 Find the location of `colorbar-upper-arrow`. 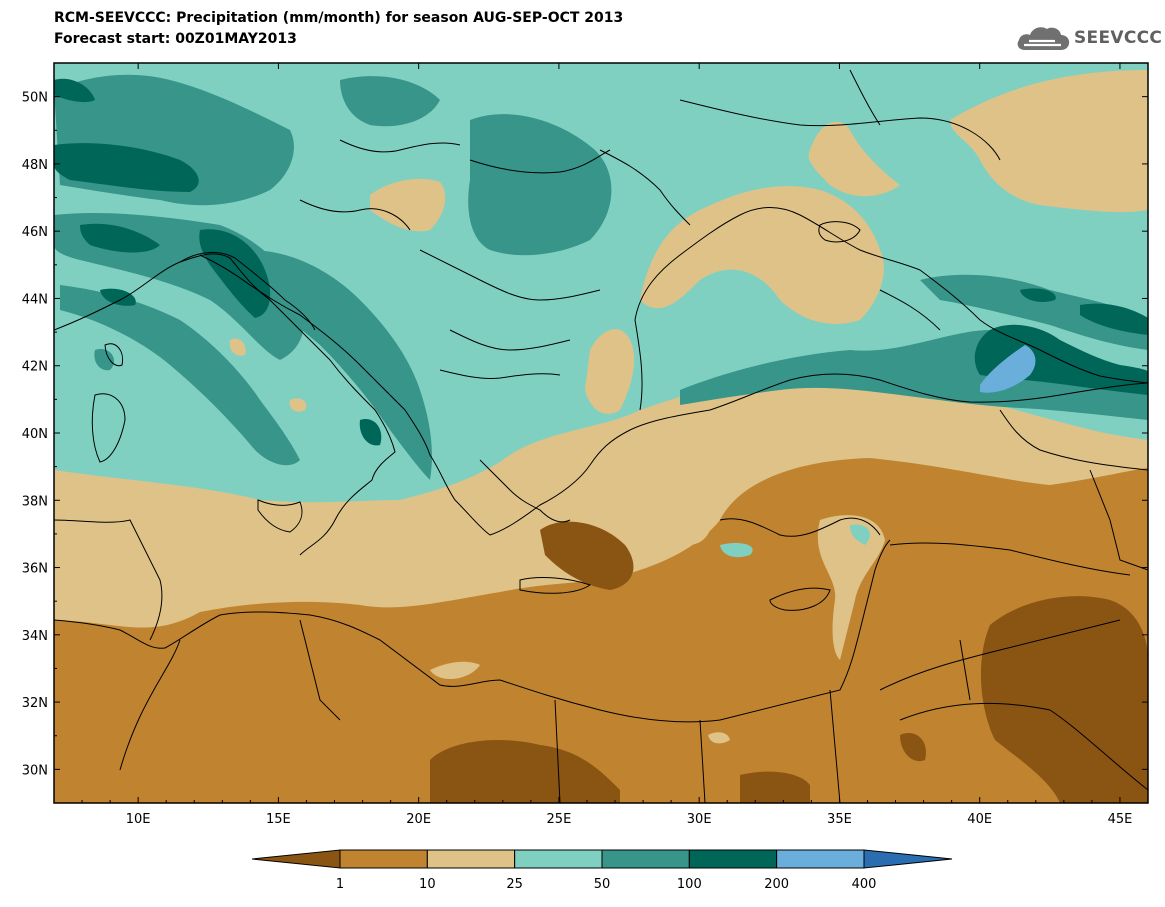

colorbar-upper-arrow is located at coordinates (908, 859).